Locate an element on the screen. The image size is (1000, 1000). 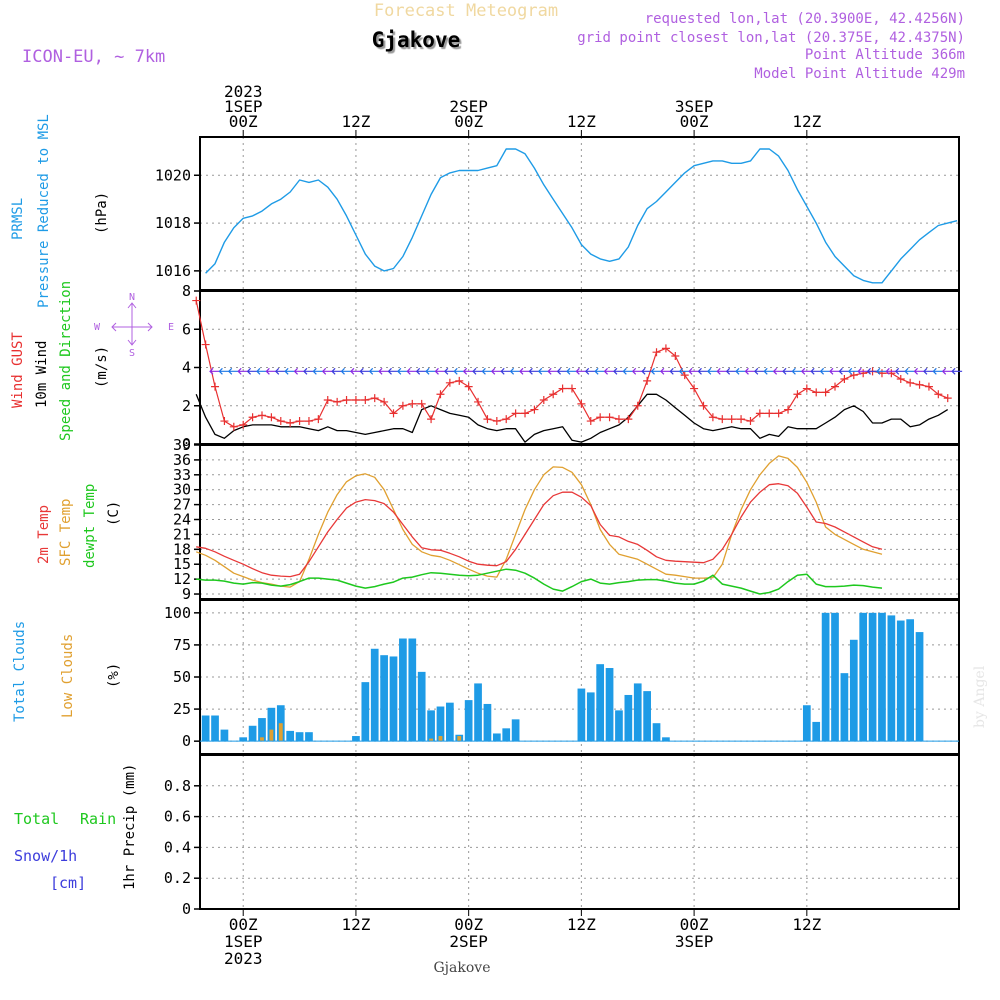
clouds-ytick-label: 50 is located at coordinates (182, 677).